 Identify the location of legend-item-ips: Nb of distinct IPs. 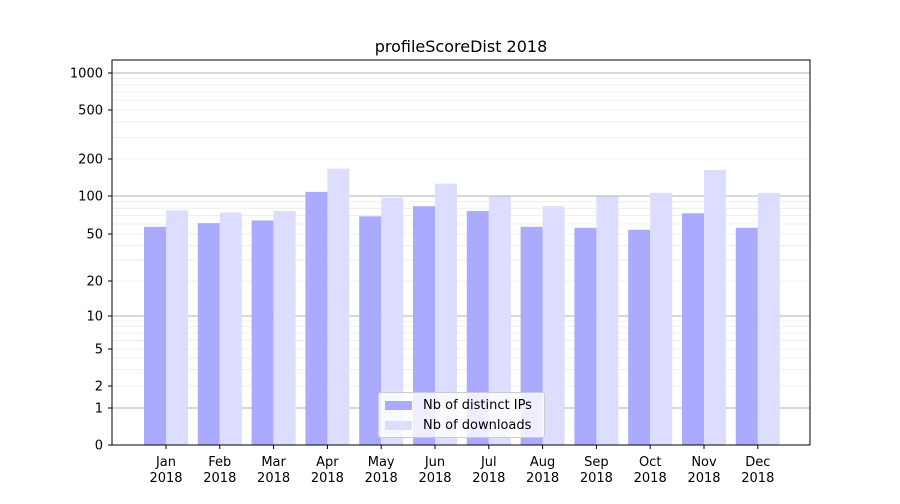
(458, 405).